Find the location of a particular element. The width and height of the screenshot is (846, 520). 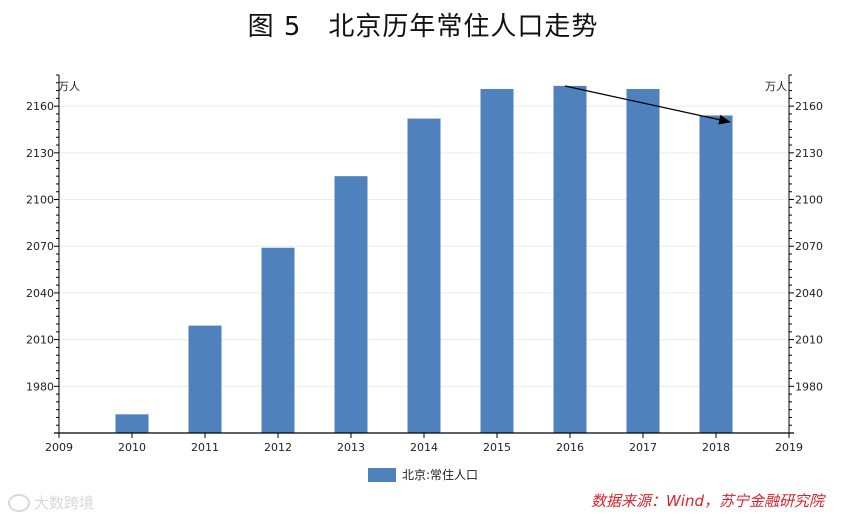

y-tick-label-left: 1980 is located at coordinates (40, 386).